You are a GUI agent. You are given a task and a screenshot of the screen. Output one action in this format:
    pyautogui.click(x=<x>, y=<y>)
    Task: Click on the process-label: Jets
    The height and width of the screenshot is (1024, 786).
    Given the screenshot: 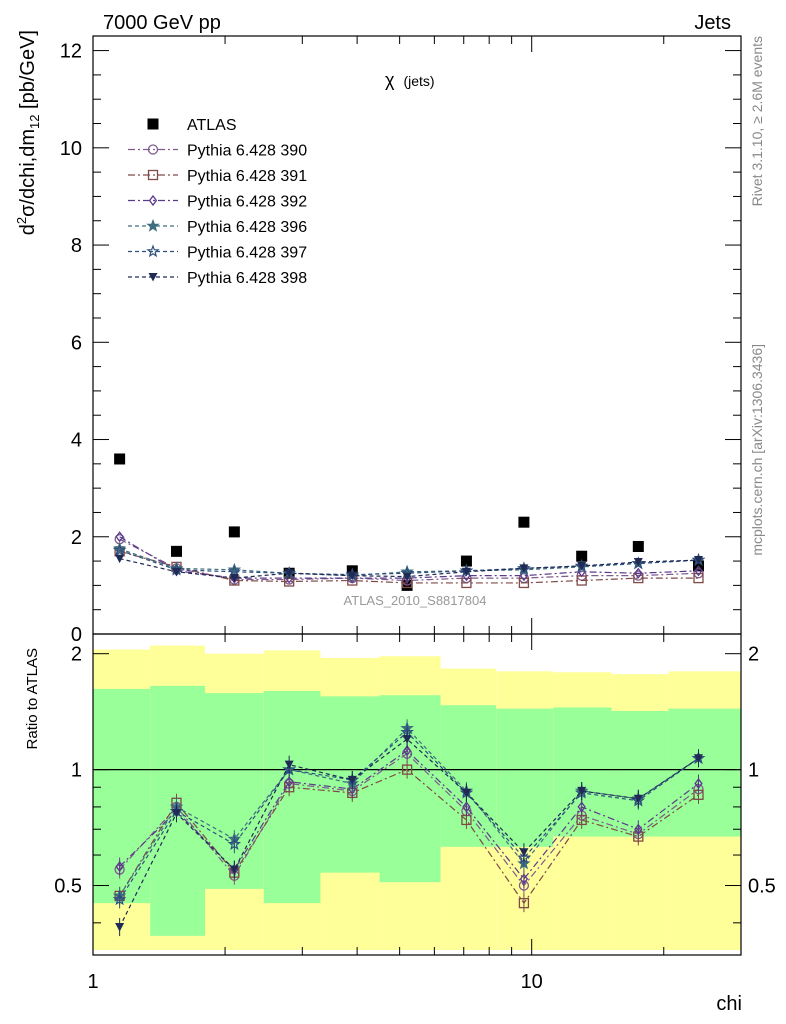 What is the action you would take?
    pyautogui.click(x=712, y=23)
    